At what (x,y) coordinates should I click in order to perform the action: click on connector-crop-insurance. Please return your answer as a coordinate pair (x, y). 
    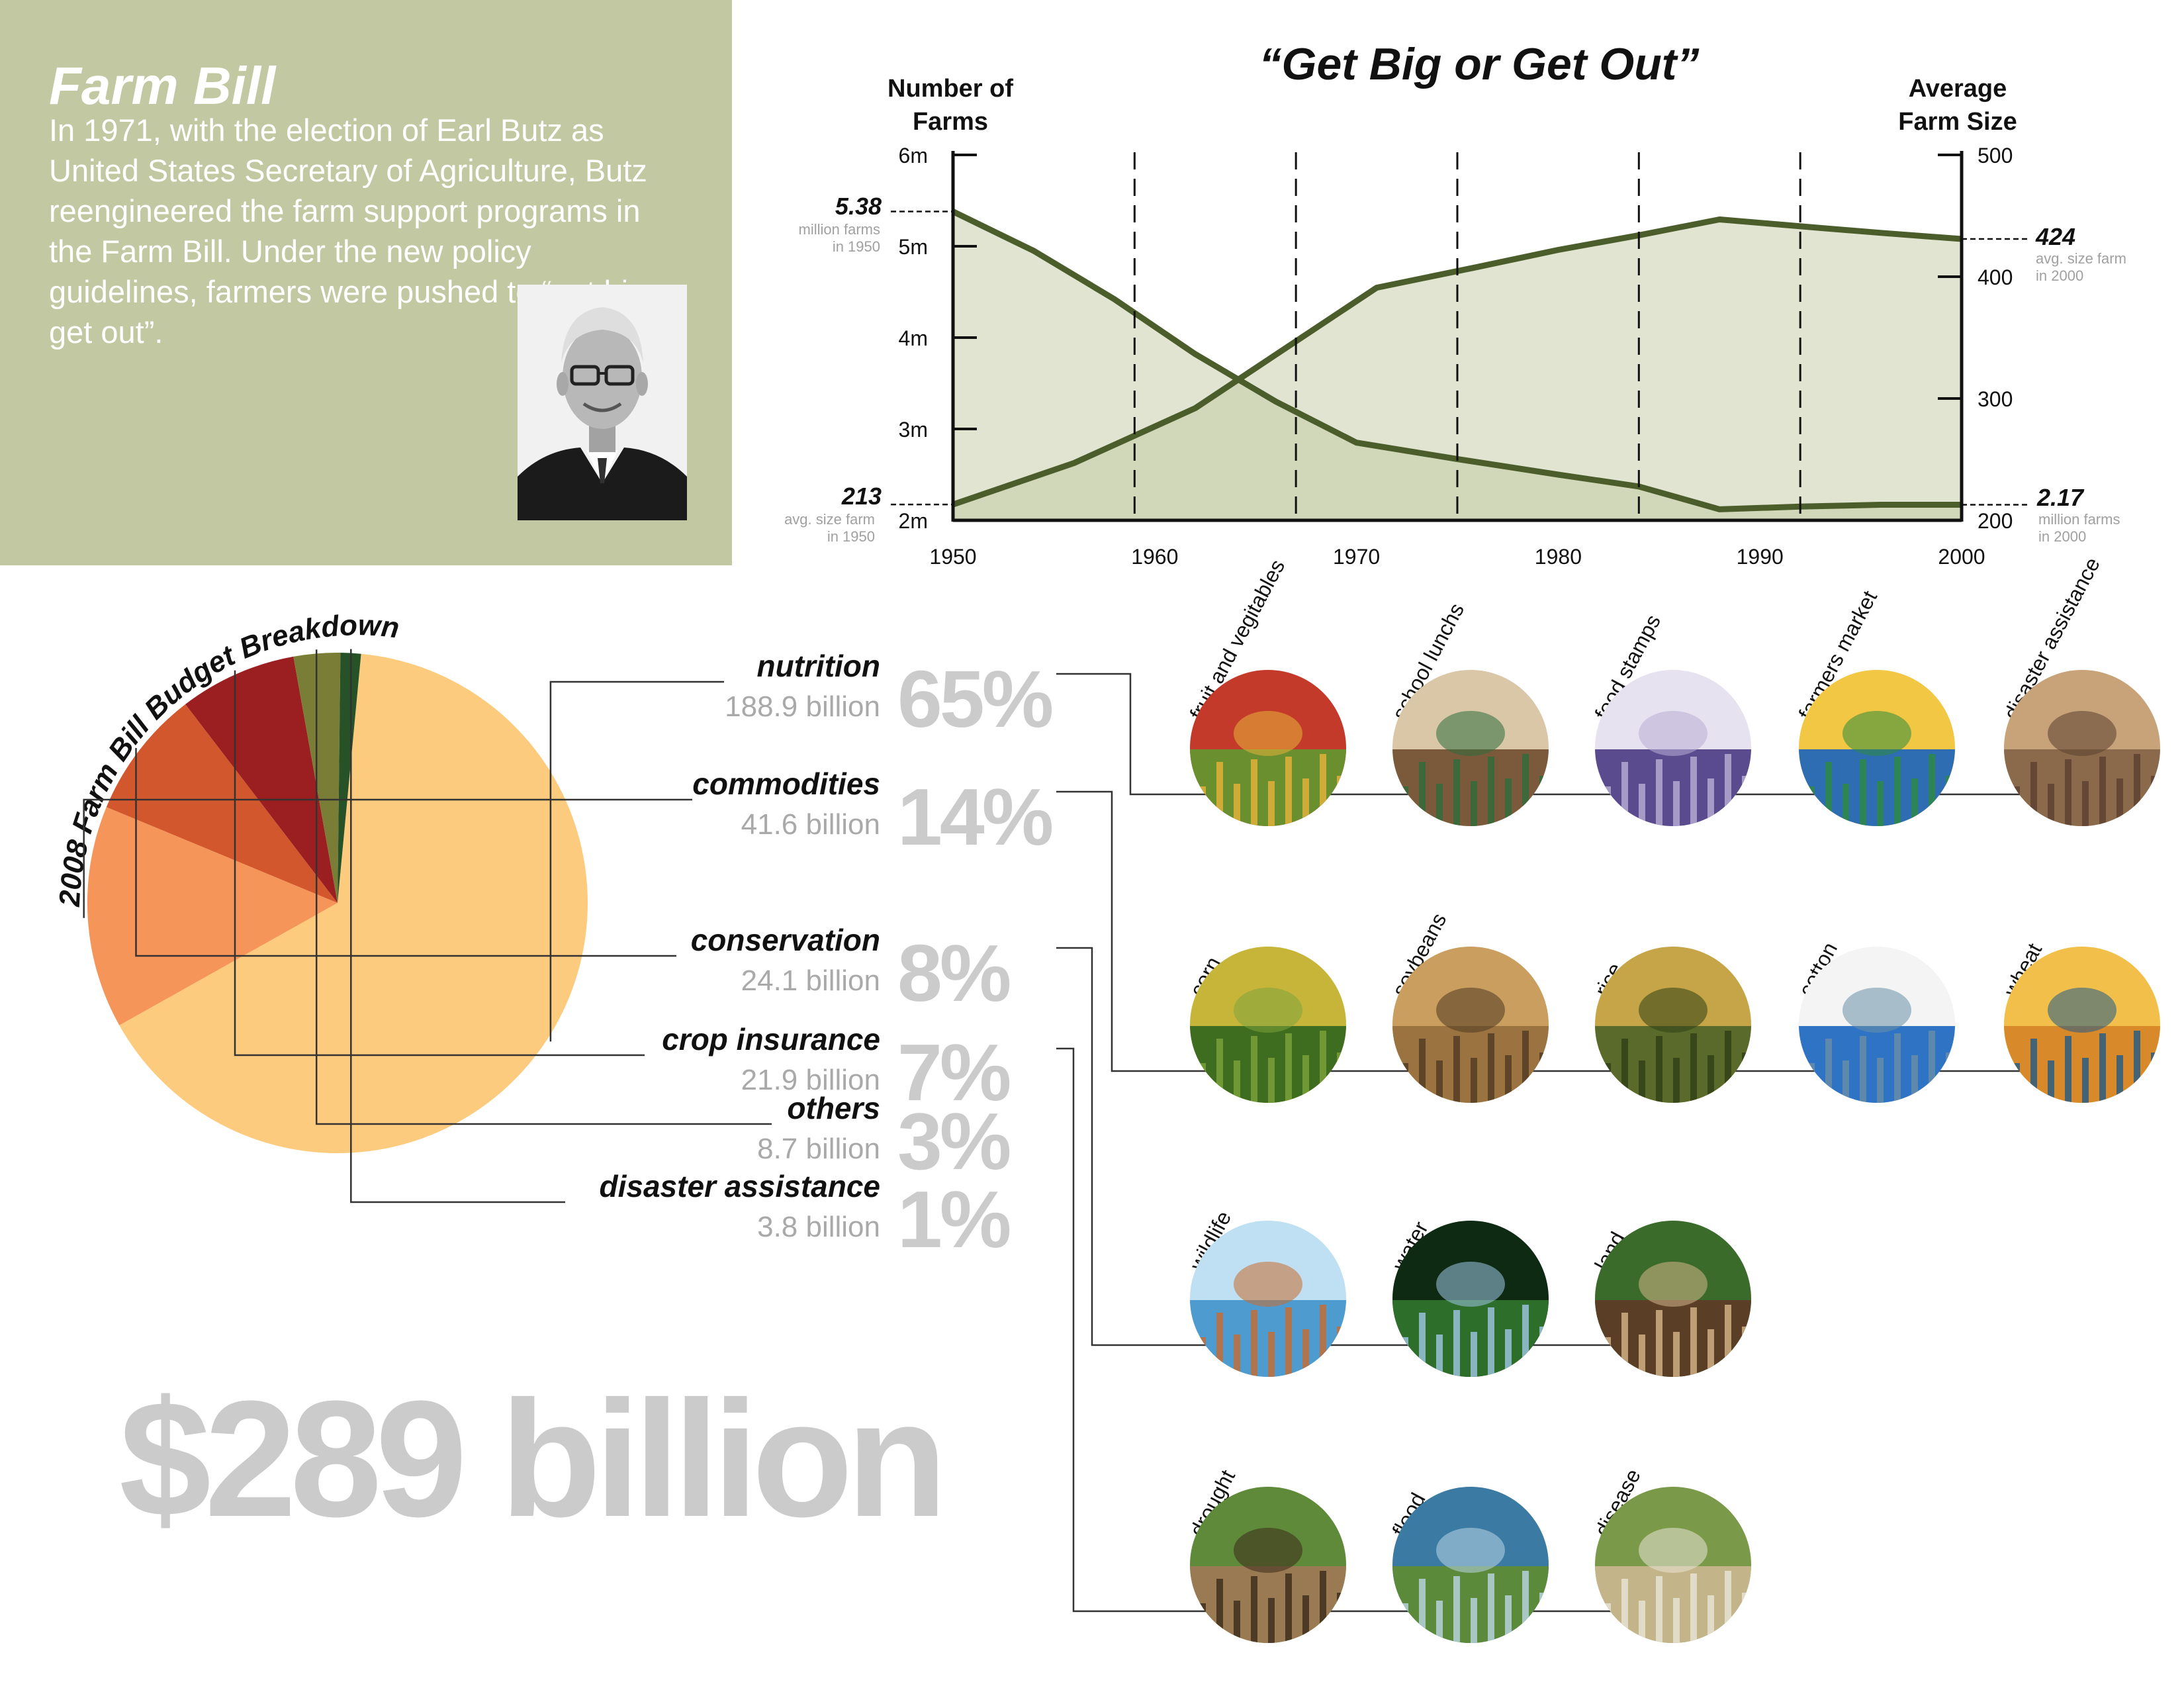
    Looking at the image, I should click on (1365, 1330).